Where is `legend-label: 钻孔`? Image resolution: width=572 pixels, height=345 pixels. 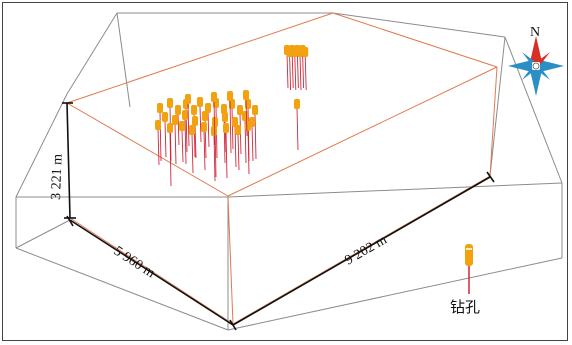 legend-label: 钻孔 is located at coordinates (465, 307).